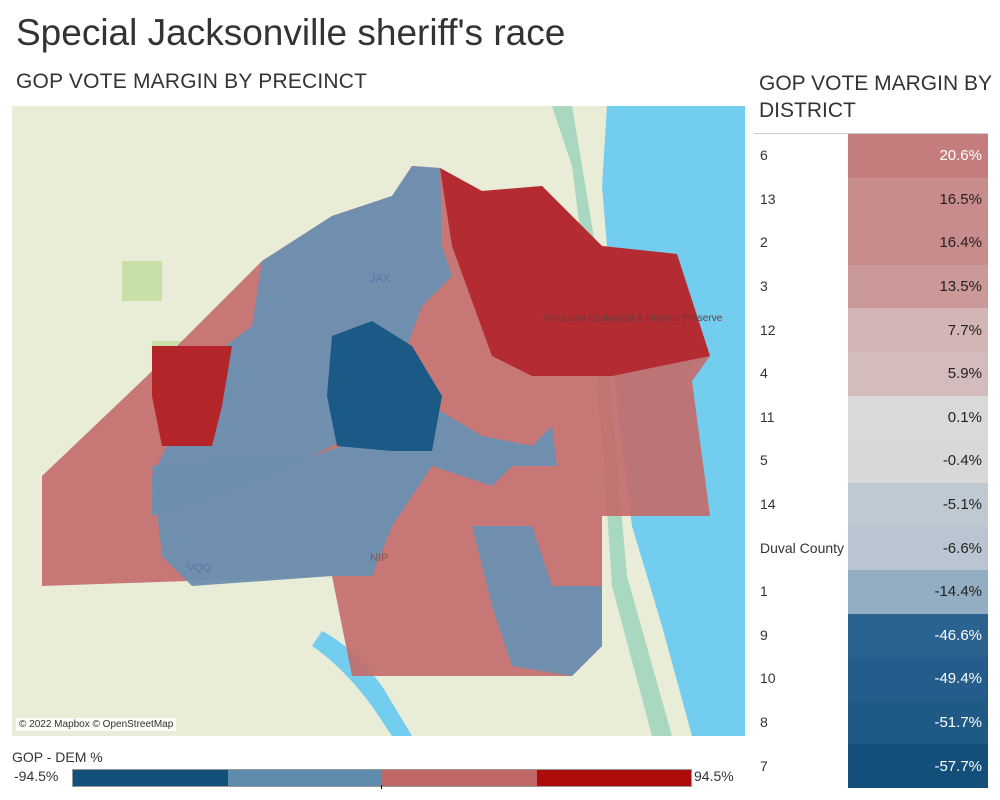 The height and width of the screenshot is (800, 1000). What do you see at coordinates (764, 591) in the screenshot?
I see `district-label: 1` at bounding box center [764, 591].